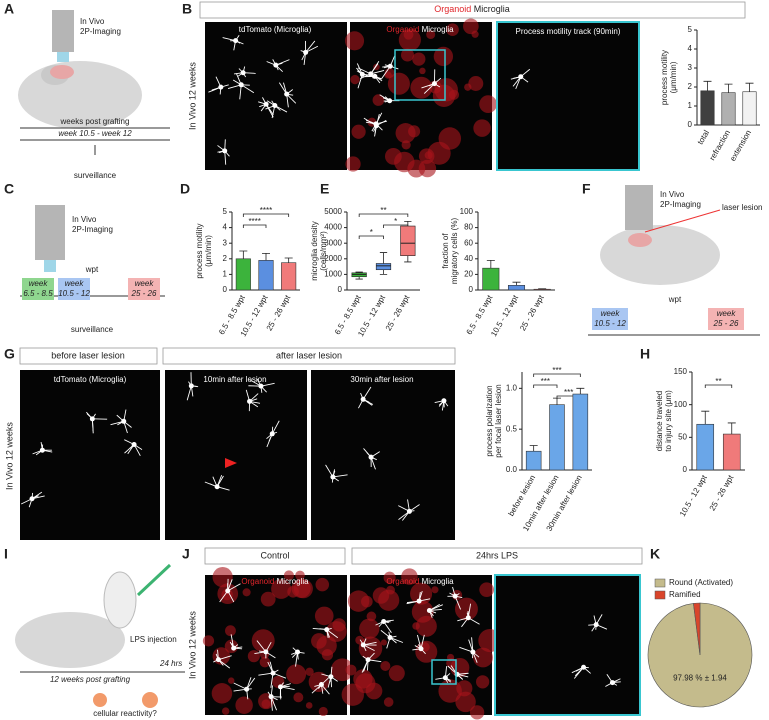  Describe the element at coordinates (685, 469) in the screenshot. I see `y-tick-label: 0` at that location.